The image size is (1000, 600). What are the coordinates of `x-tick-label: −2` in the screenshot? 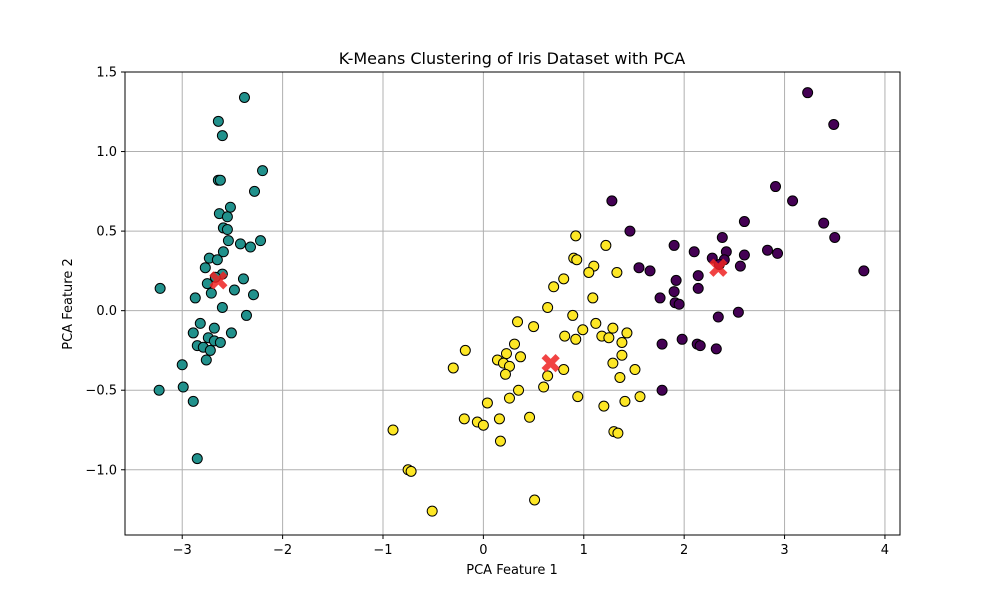 It's located at (282, 550).